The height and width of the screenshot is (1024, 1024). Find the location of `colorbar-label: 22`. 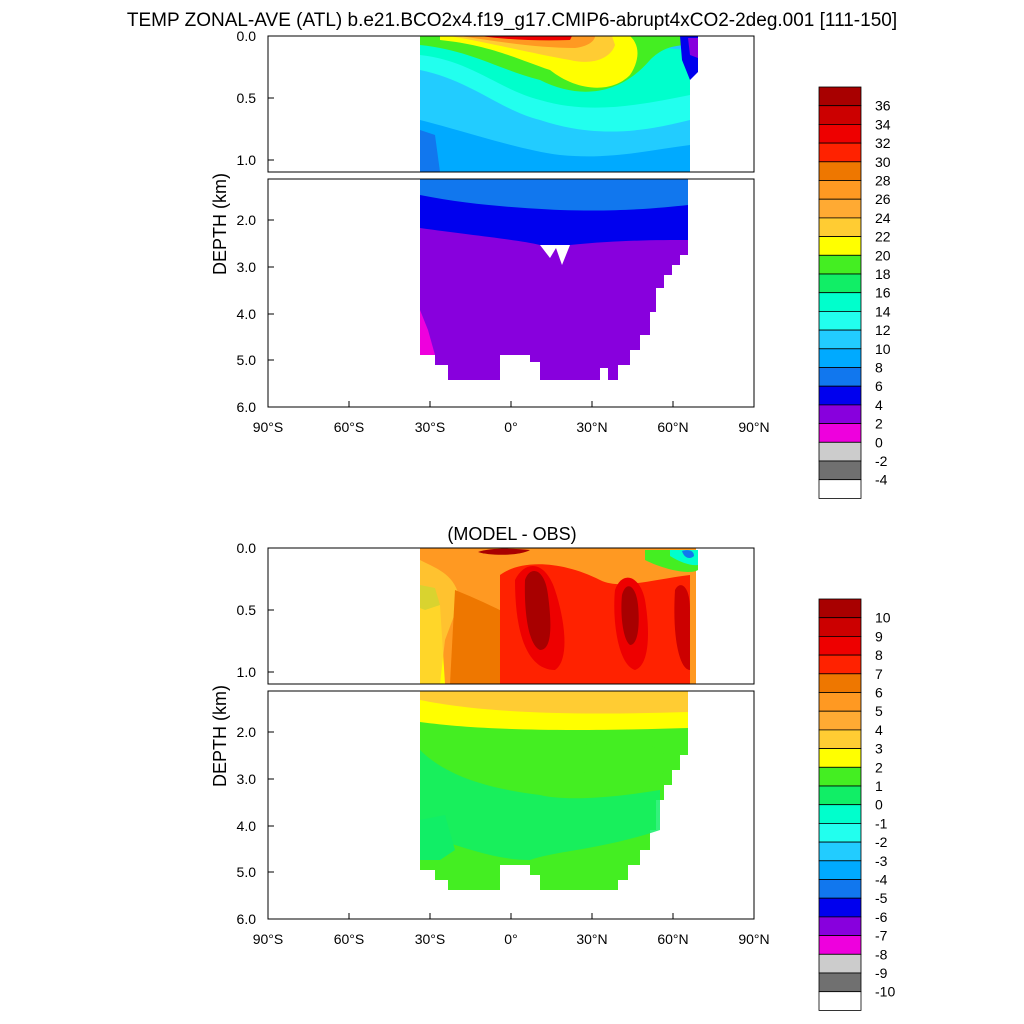

colorbar-label: 22 is located at coordinates (883, 237).